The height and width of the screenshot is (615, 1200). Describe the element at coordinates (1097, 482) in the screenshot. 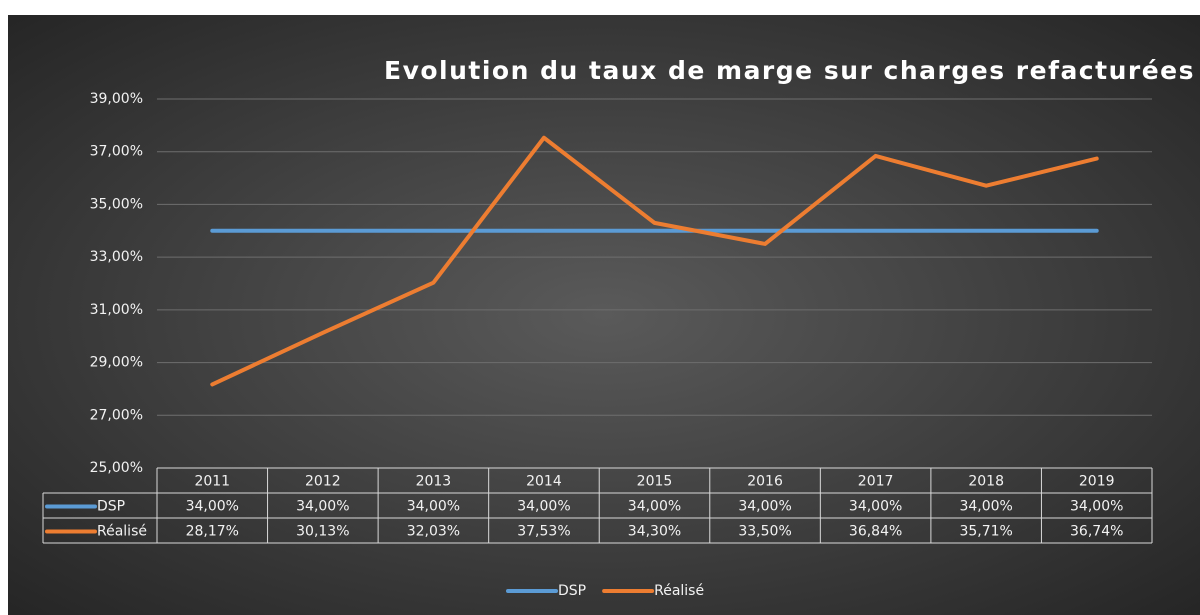

I see `x-tick-label: 2019` at that location.